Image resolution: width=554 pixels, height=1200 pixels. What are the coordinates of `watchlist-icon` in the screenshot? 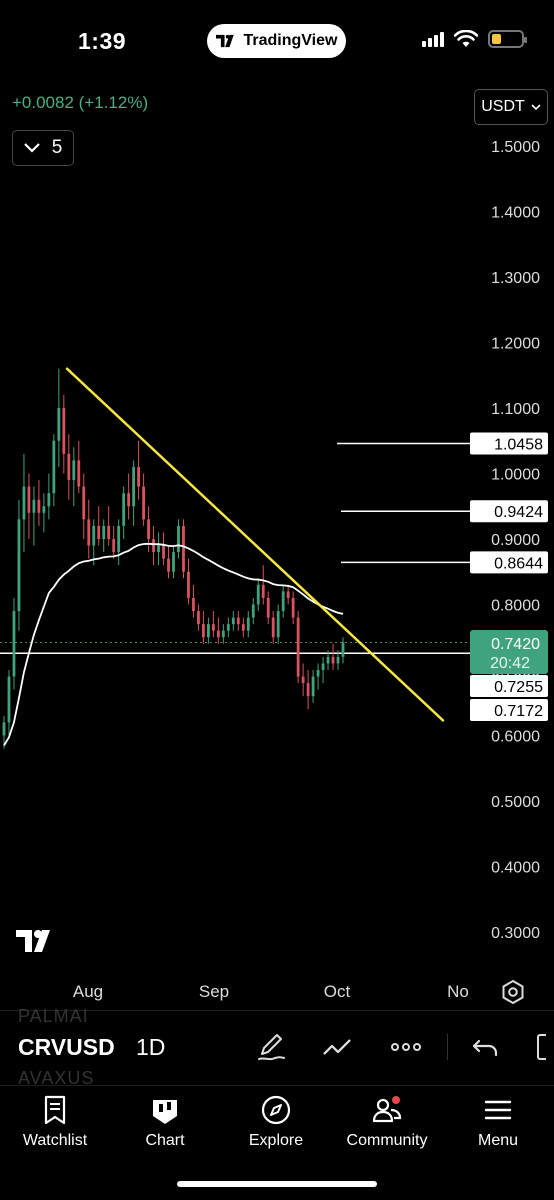 It's located at (55, 1110).